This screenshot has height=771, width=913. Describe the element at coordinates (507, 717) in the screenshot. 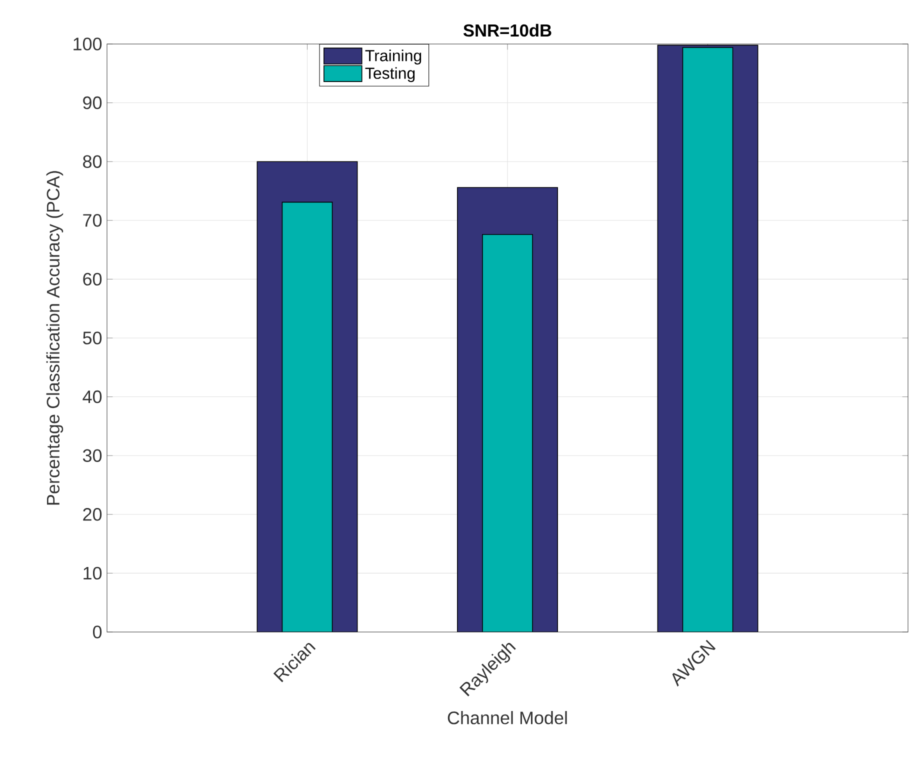

I see `x-axis-title: Channel Model` at that location.